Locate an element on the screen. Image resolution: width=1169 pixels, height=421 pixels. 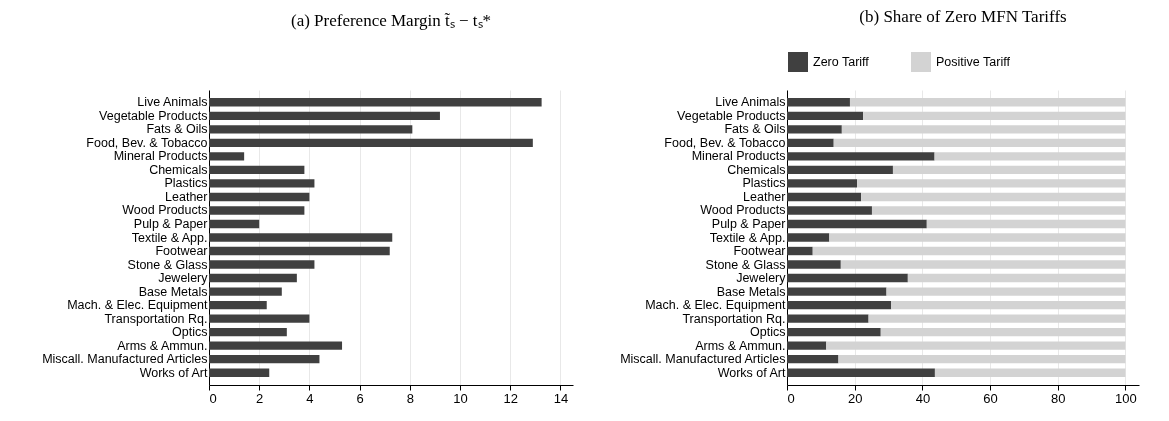
y-tick-label: Wood Products is located at coordinates (743, 210).